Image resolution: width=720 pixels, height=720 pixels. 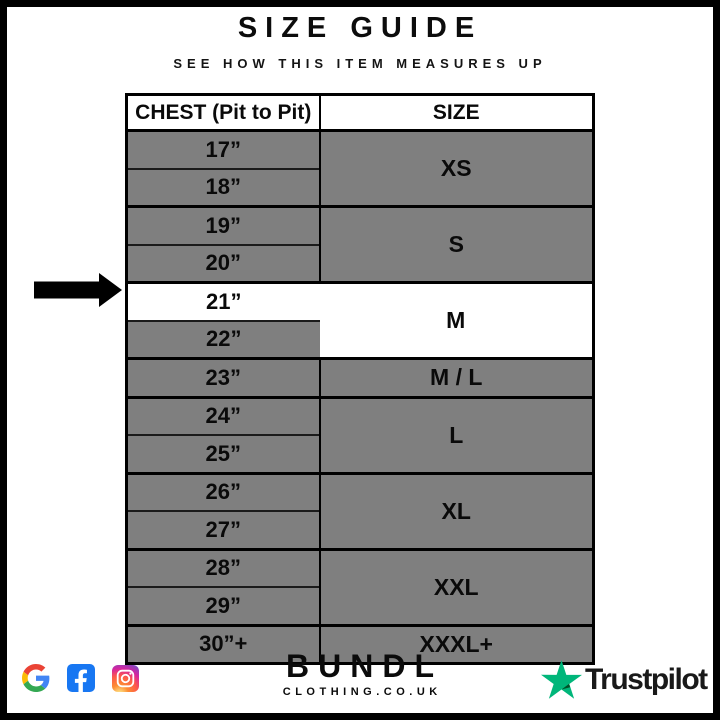 I want to click on highlighted-table-row: 21” M, so click(x=360, y=320).